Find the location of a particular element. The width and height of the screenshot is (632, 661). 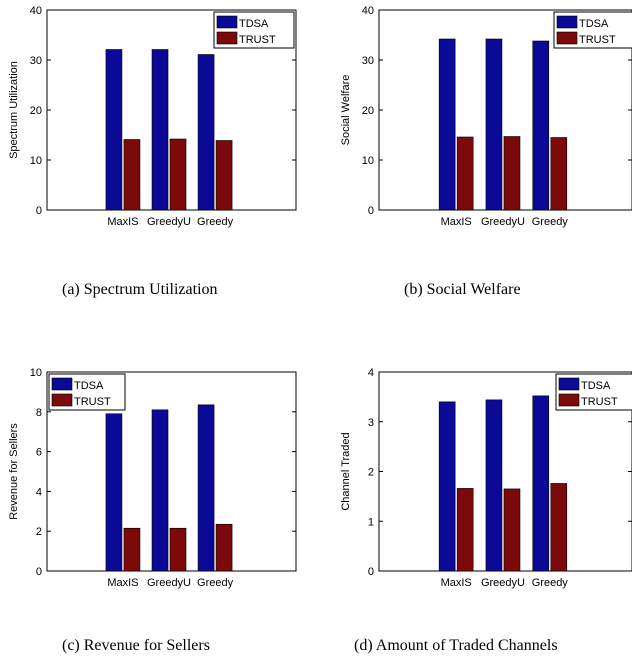

caption-b: (b) Social Welfare is located at coordinates (462, 289).